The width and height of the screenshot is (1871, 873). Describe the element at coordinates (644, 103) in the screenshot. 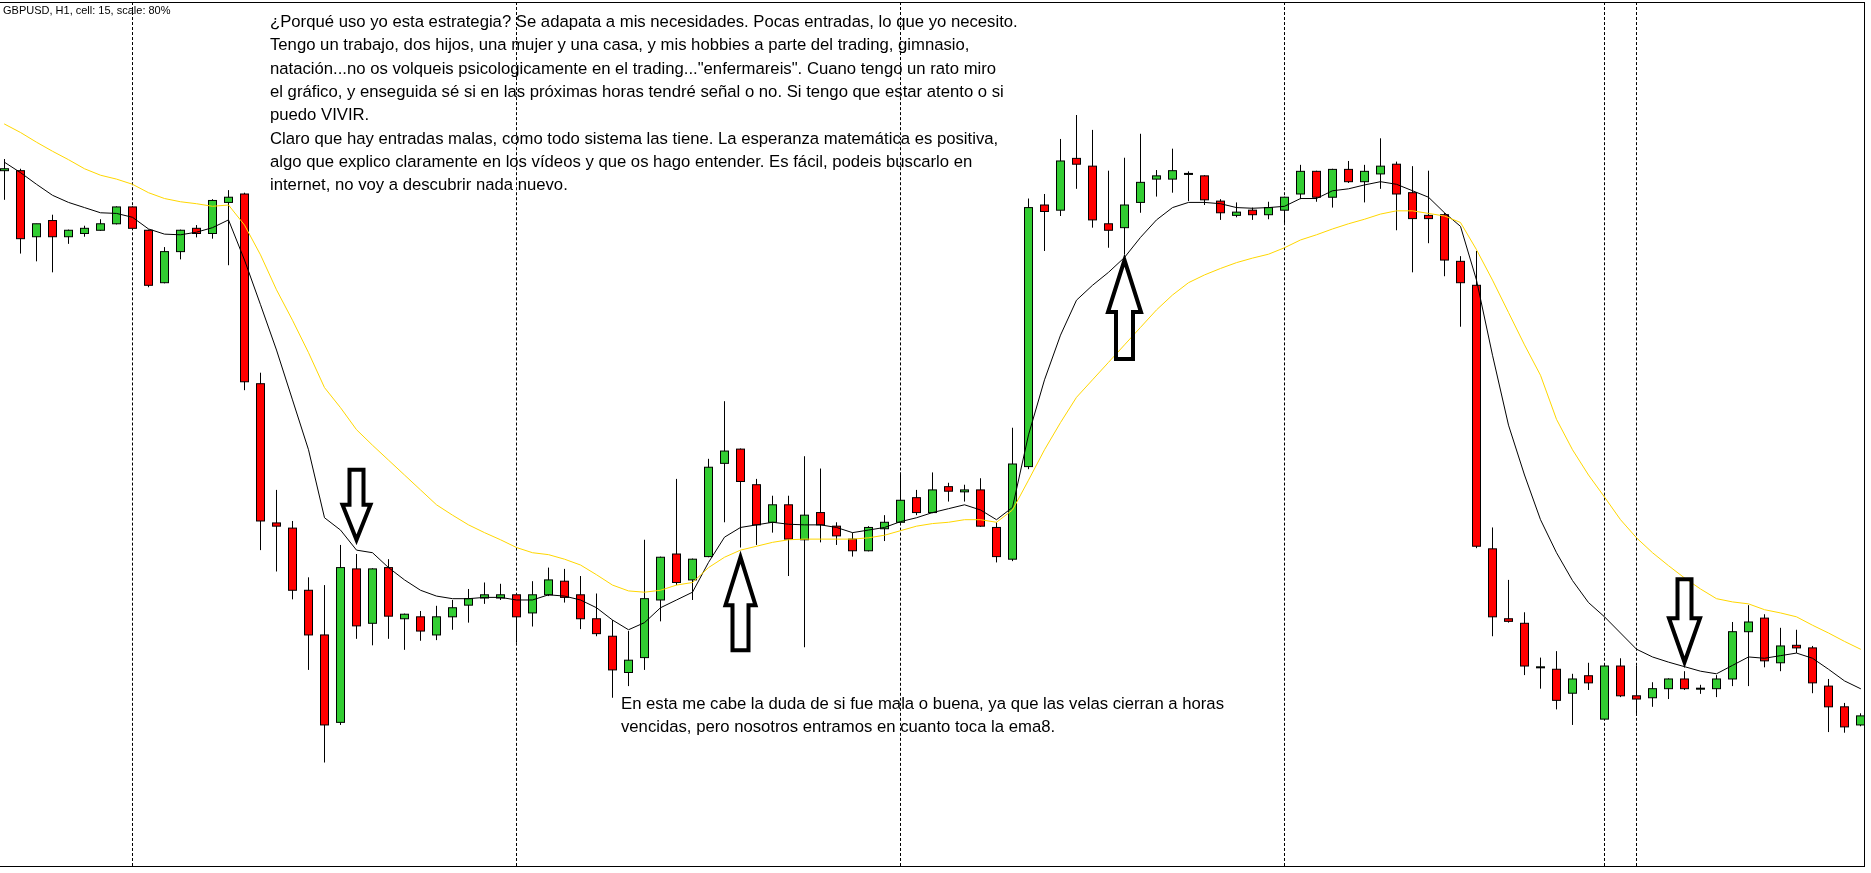

I see `annotation: ¿Porqué uso yo esta estrategia? Se adapata a mis necesidades. Pocas entradas, lo que yo necesito. Tengo un trabajo, dos hijos, una mujer y una casa, y mis hobbies a parte del trading, gimnasio, natación...no os volqueis psicologicamente en el trading..."enfermareis". Cuano tengo un rato miro el gráfico, y enseguida sé si en las próximas horas tendré señal o no. Si tengo que estar atento o si puedo VIVIR. Claro que hay entradas malas, como todo sistema las tiene. La esperanza matemática es positiva, algo que explico claramente en los vídeos y que os hago entender. Es fácil, podeis buscarlo en internet, no voy a descubrir nada nuevo.` at that location.